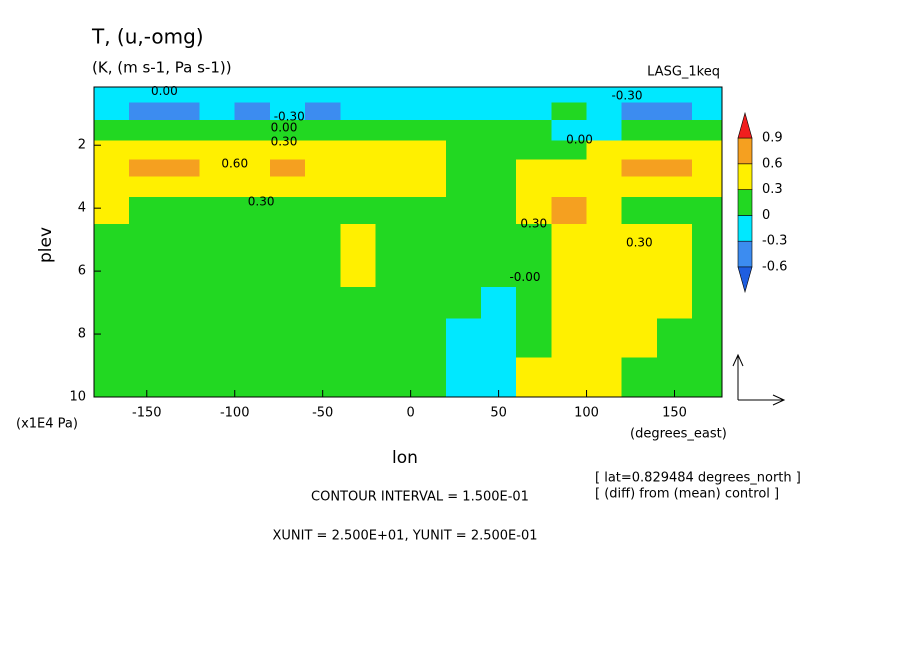  I want to click on colorbar-label: 0.3, so click(772, 189).